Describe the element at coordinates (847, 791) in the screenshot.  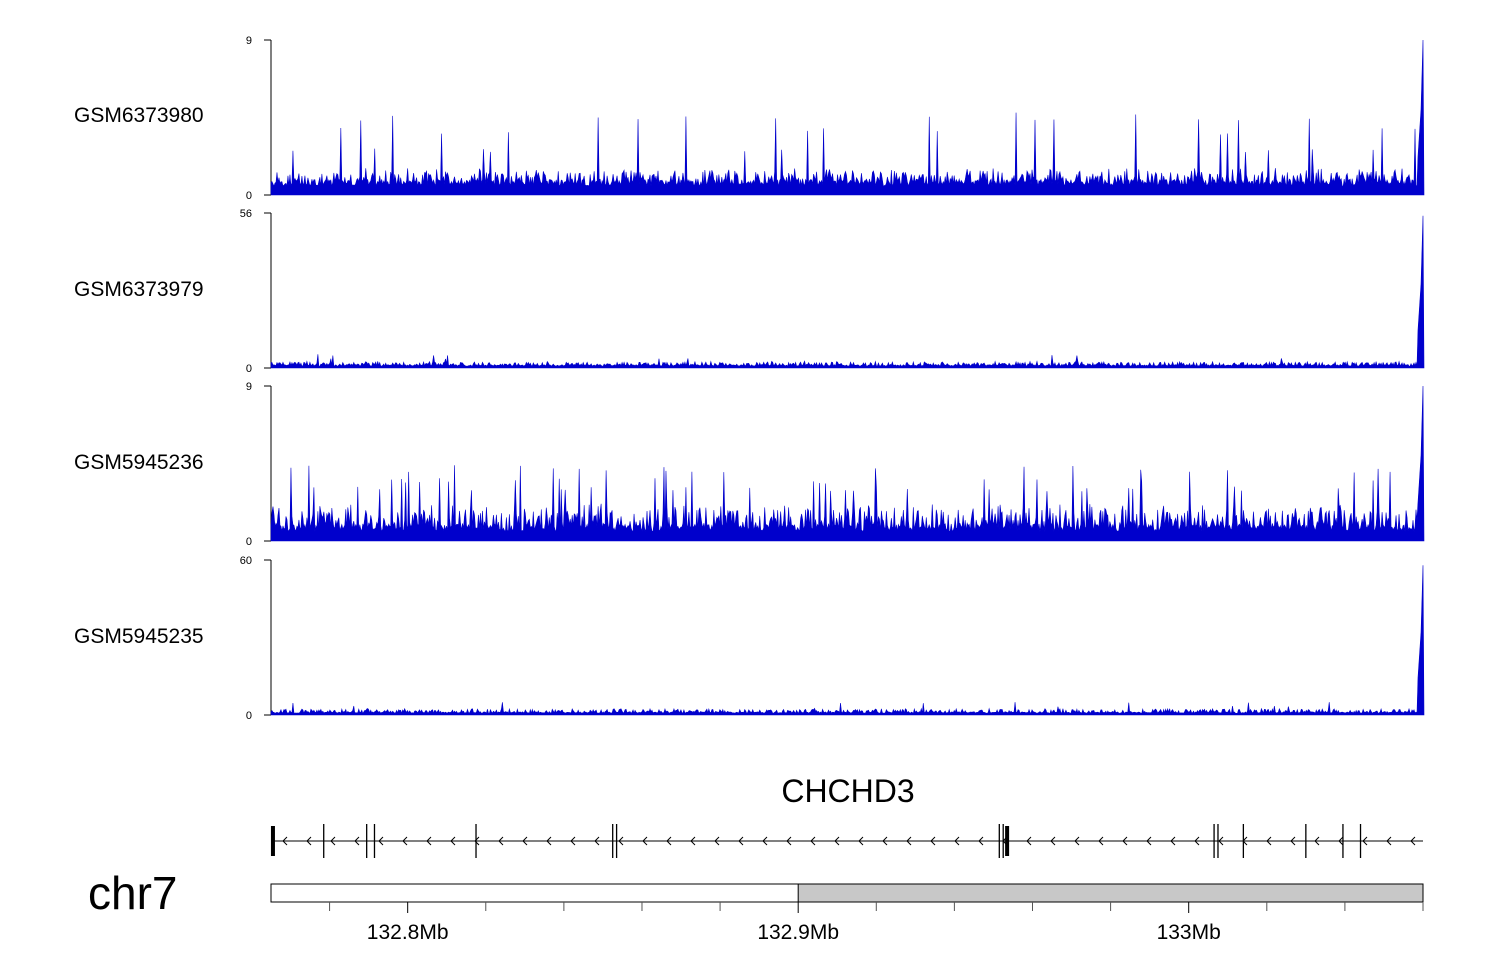
I see `gene-name-label: CHCHD3` at that location.